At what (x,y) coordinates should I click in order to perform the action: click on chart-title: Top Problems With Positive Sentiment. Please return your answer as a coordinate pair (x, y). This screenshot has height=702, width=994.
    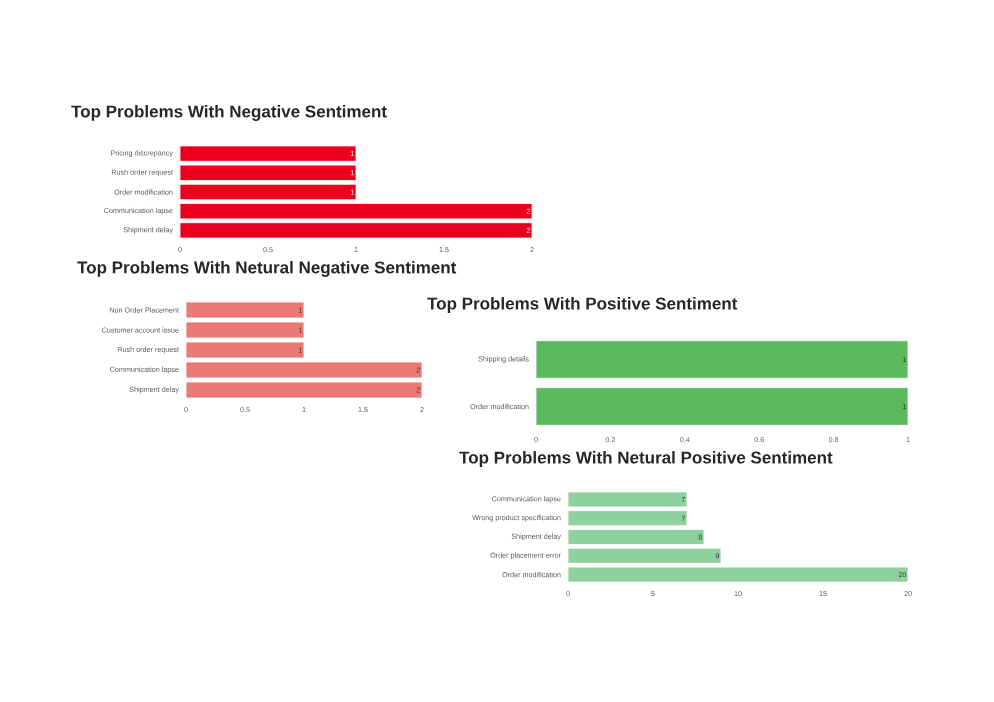
    Looking at the image, I should click on (582, 305).